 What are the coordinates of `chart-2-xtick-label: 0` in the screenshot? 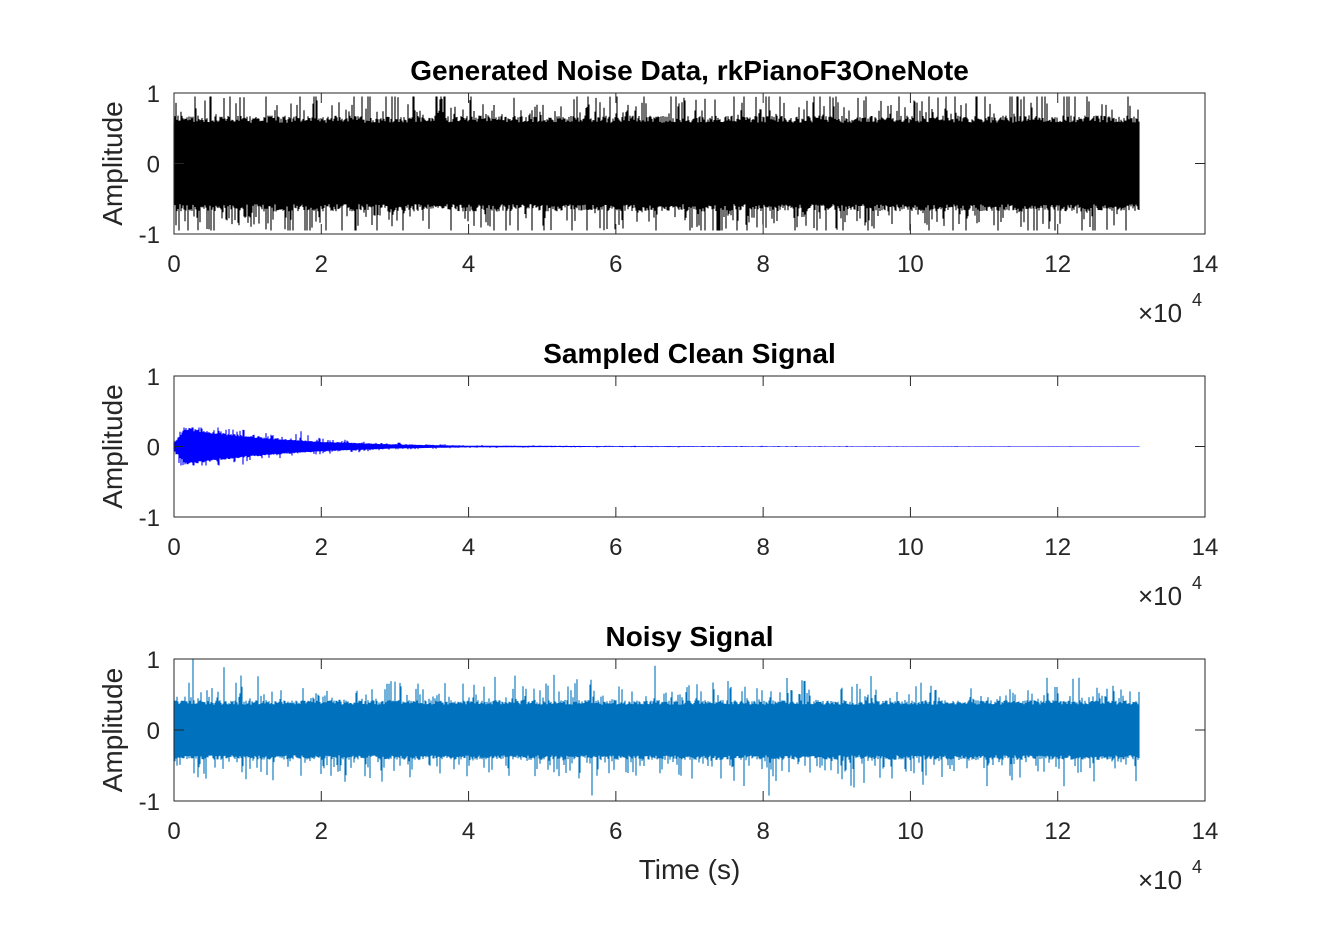 It's located at (173, 547).